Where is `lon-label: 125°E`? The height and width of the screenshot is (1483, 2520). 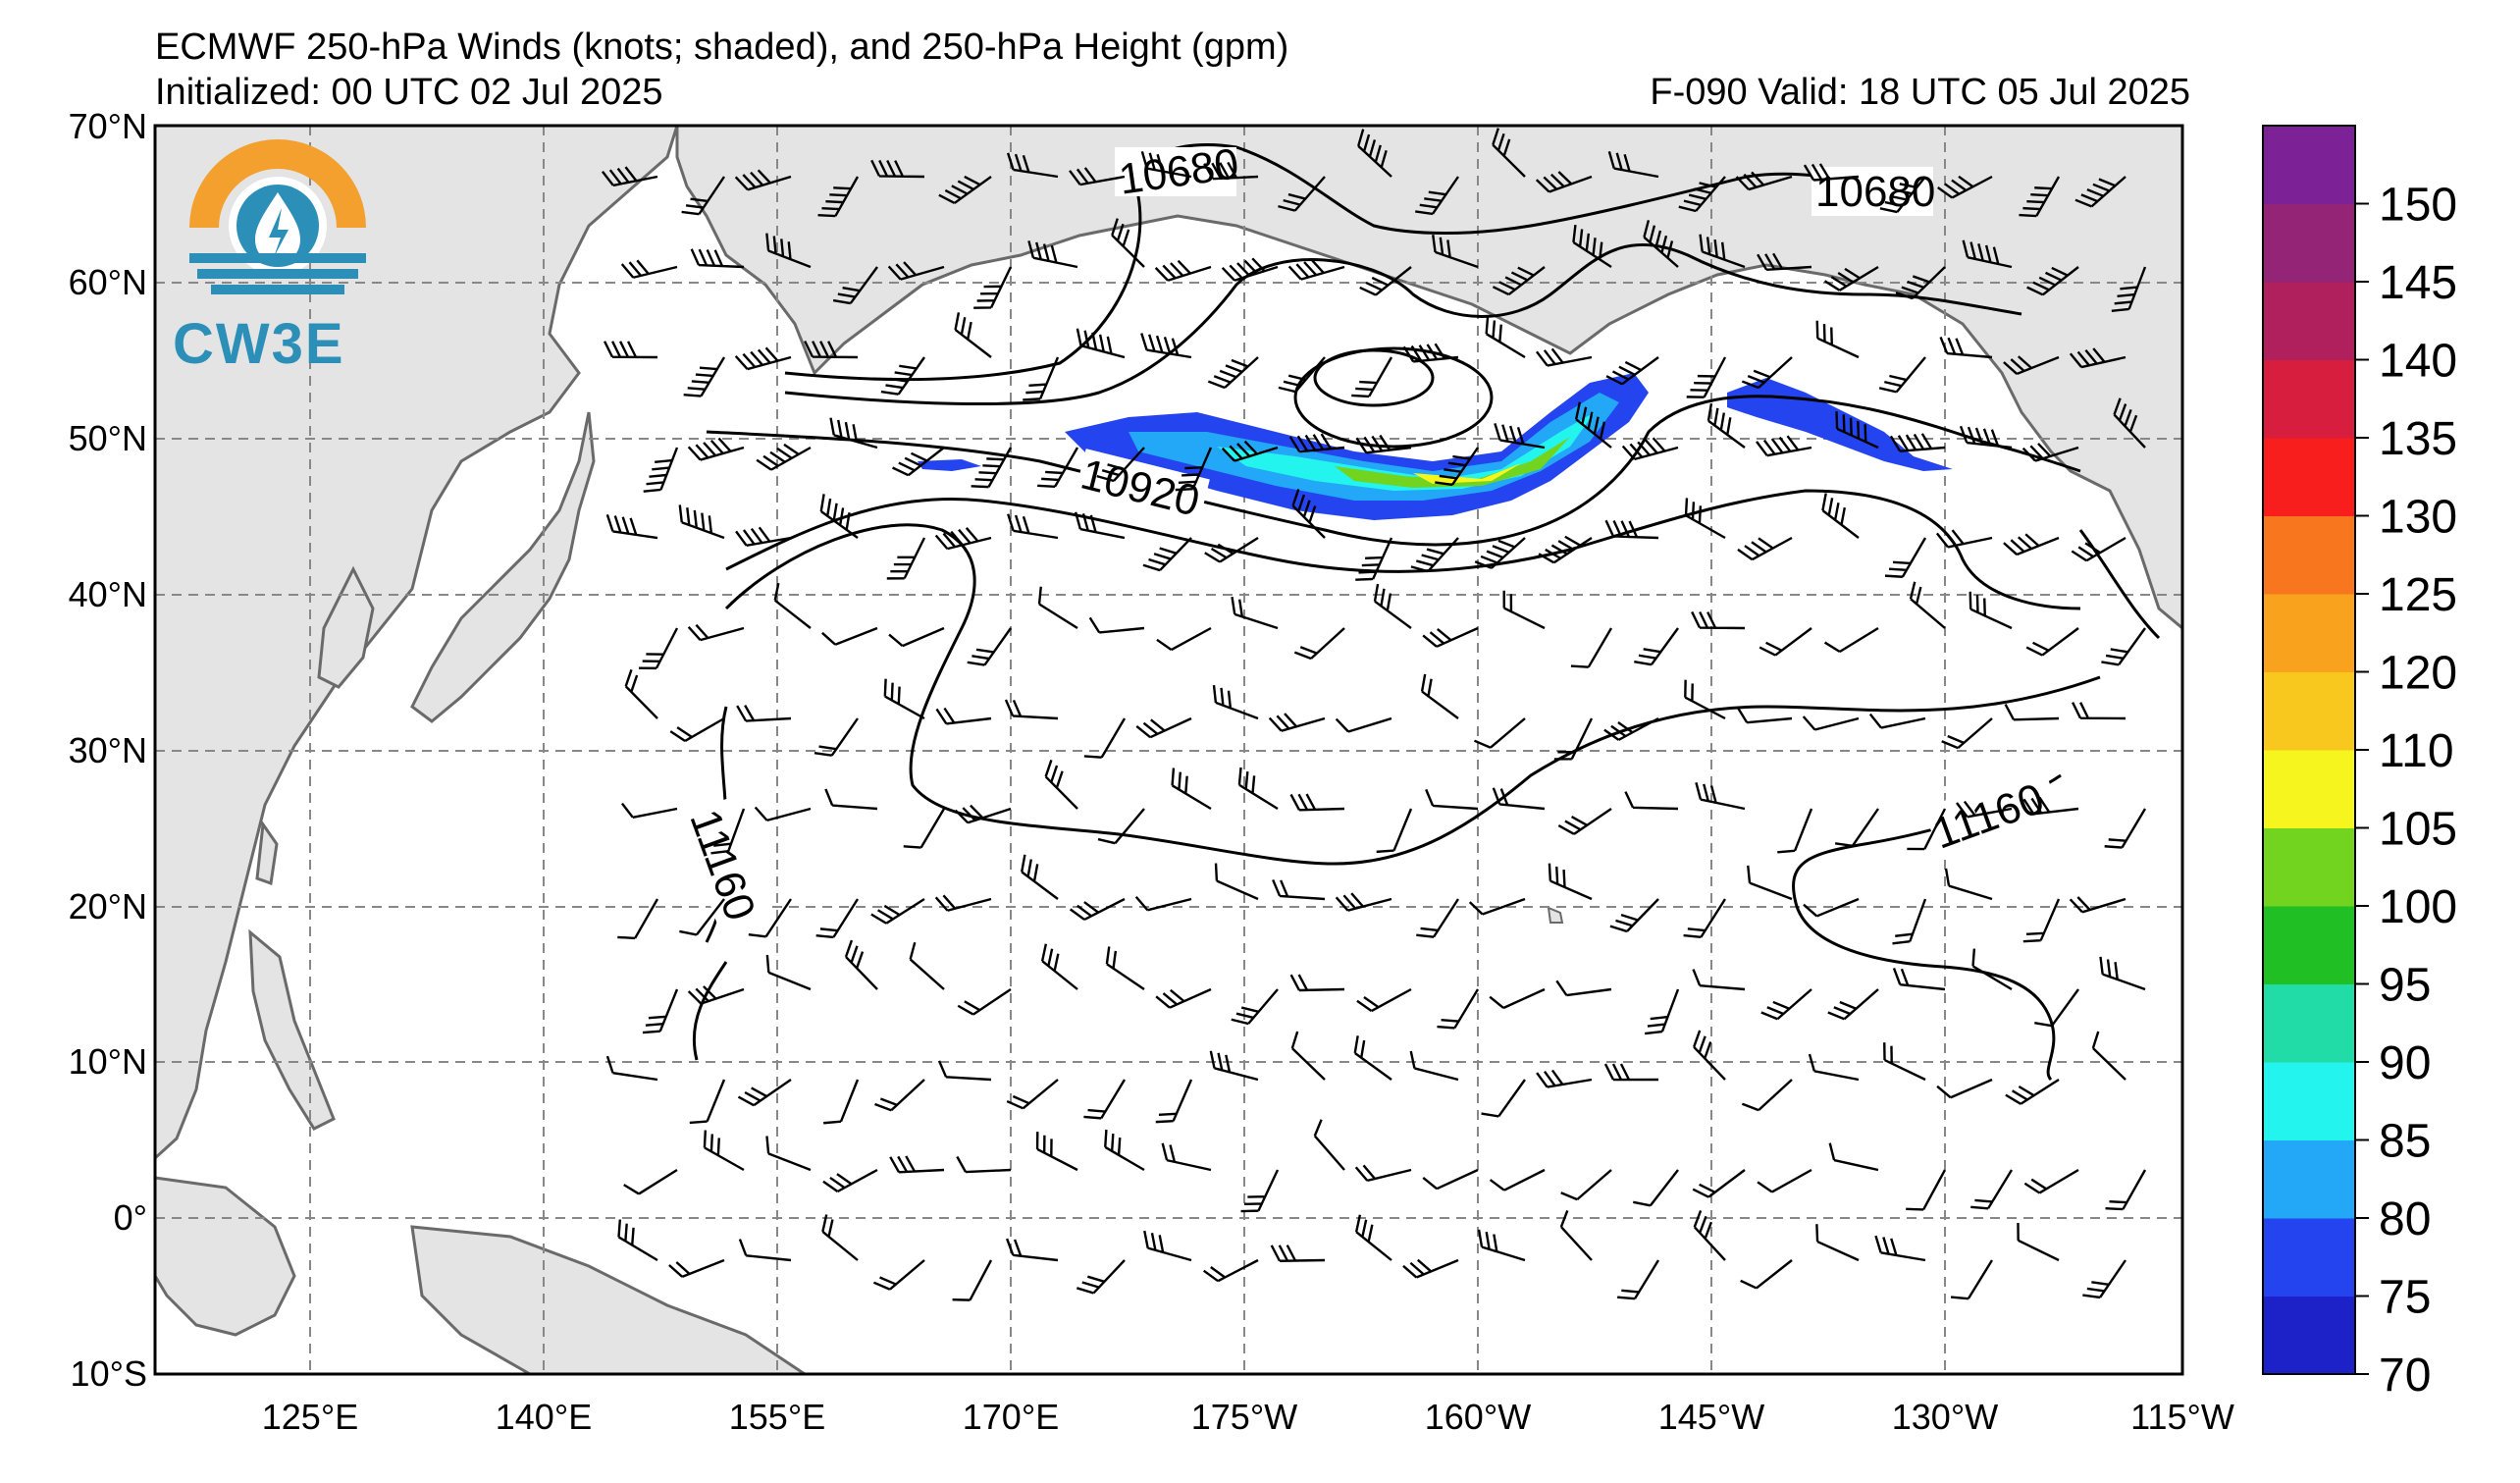 lon-label: 125°E is located at coordinates (310, 1417).